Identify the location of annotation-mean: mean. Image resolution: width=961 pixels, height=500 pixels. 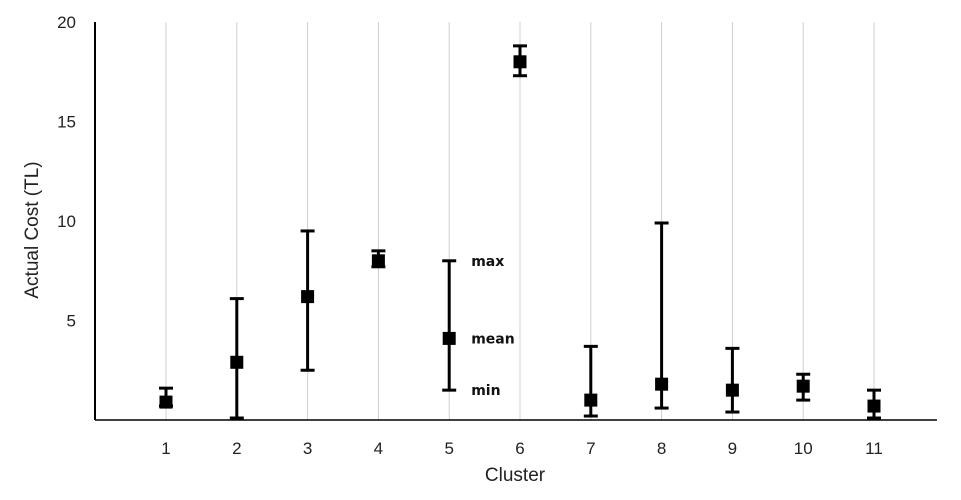
(493, 339).